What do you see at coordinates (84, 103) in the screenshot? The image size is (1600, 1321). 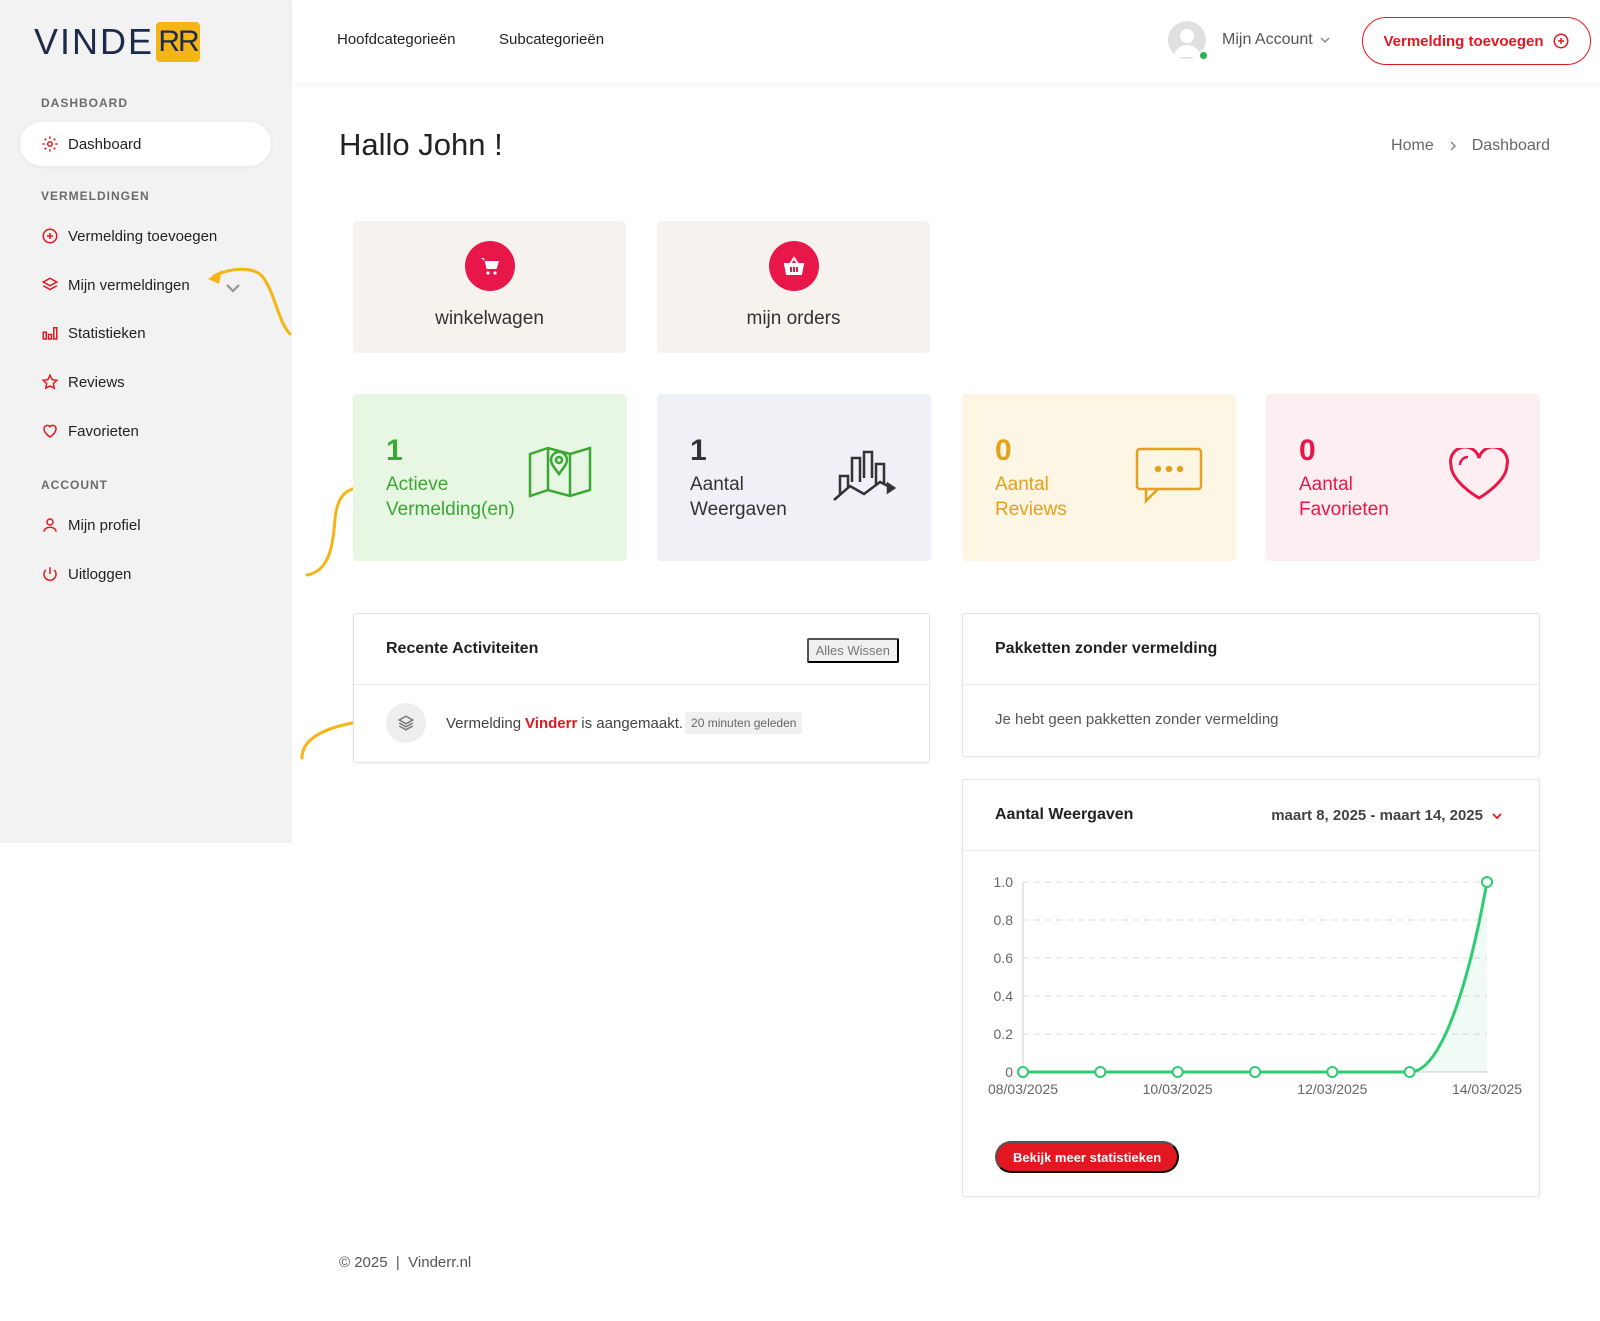 I see `section-dashboard: DASHBOARD` at bounding box center [84, 103].